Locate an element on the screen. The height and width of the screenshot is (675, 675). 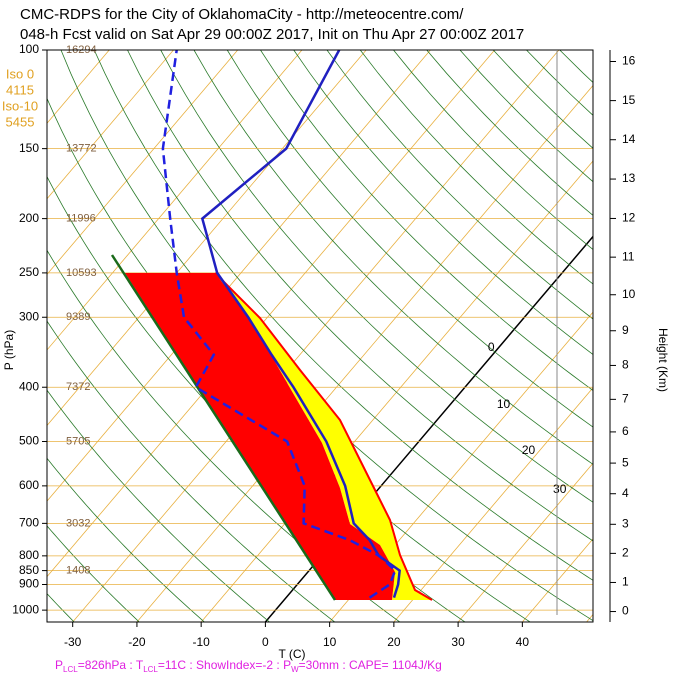
y-tick-label: 900 is located at coordinates (29, 584).